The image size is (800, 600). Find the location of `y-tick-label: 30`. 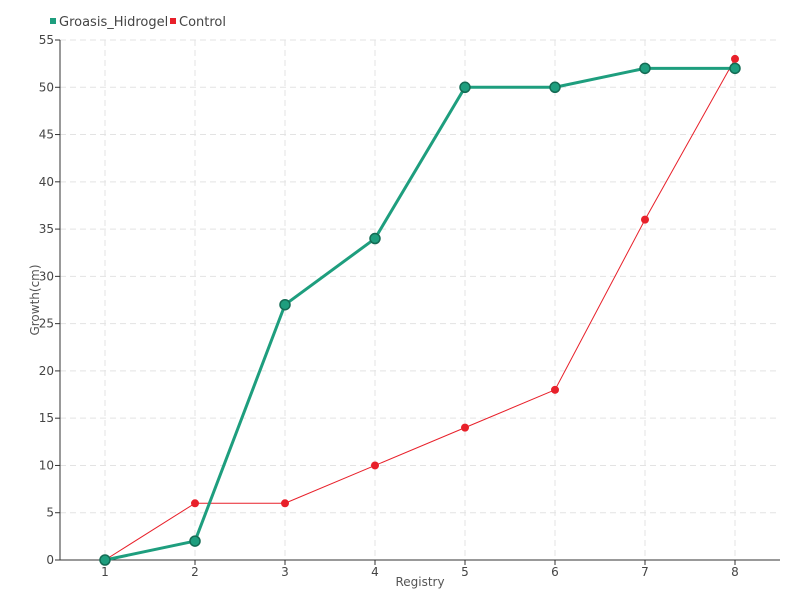

y-tick-label: 30 is located at coordinates (46, 276).